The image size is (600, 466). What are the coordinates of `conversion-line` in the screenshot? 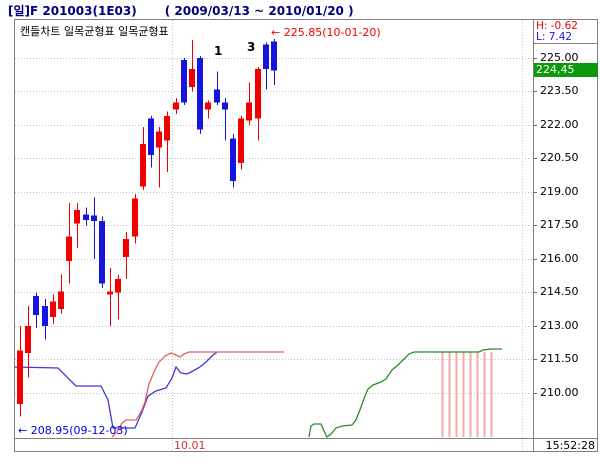 It's located at (197, 394).